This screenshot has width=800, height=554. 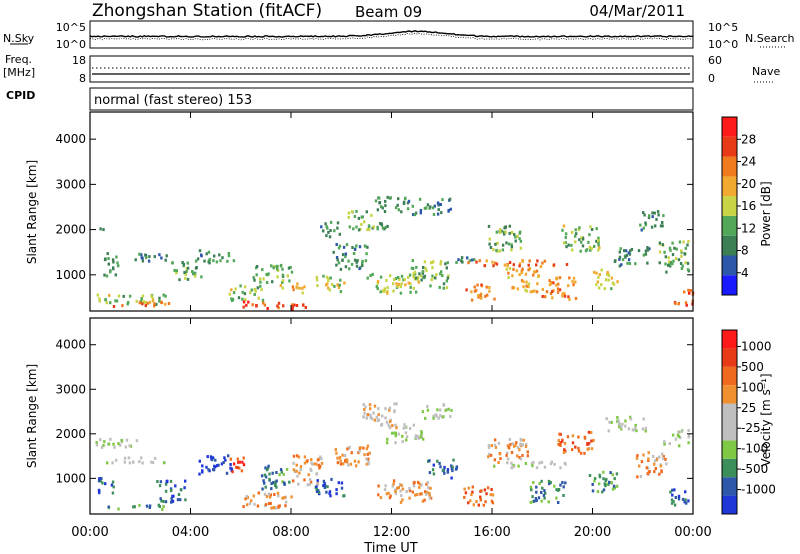 I want to click on y-tick-label: 2000, so click(x=70, y=434).